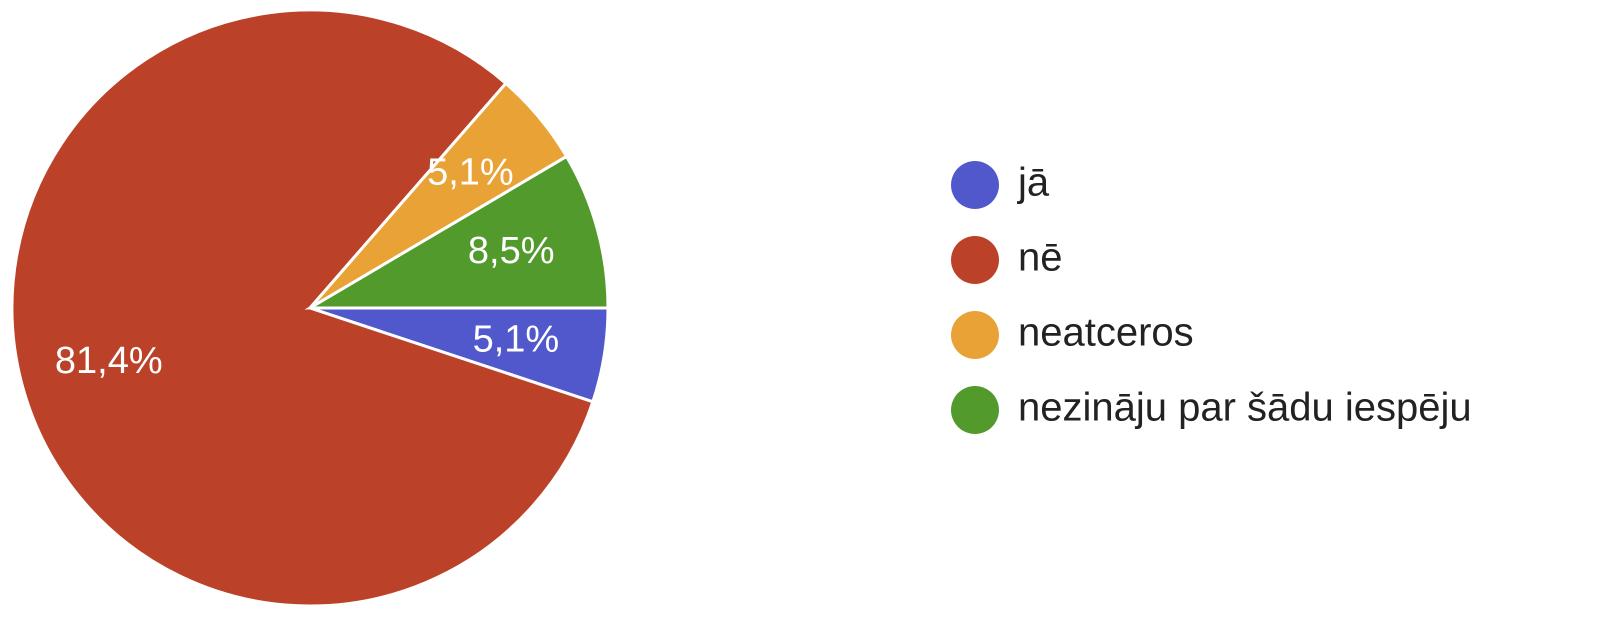  What do you see at coordinates (1033, 183) in the screenshot?
I see `legend-label: jā` at bounding box center [1033, 183].